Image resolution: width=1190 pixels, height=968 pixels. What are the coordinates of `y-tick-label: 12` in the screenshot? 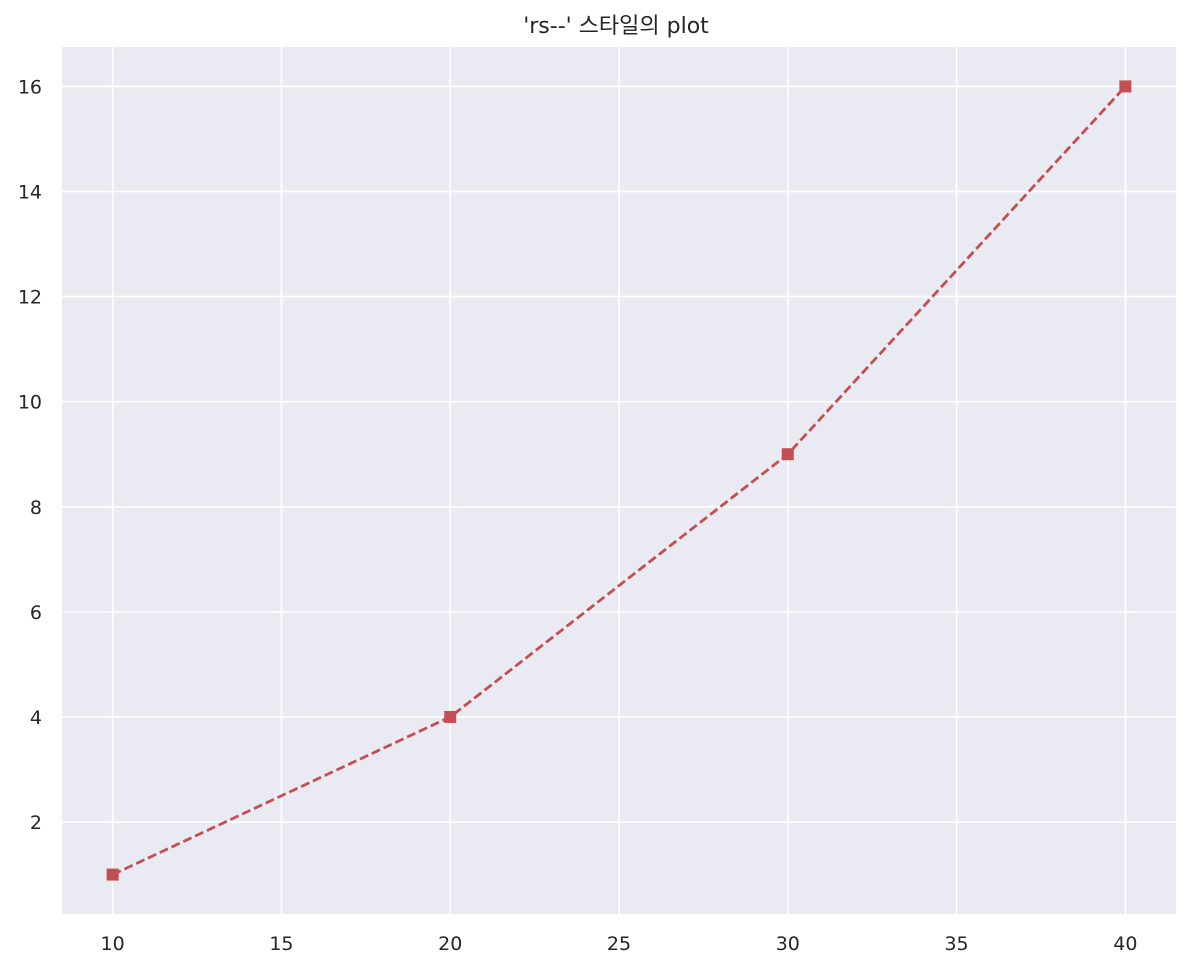 It's located at (30, 298).